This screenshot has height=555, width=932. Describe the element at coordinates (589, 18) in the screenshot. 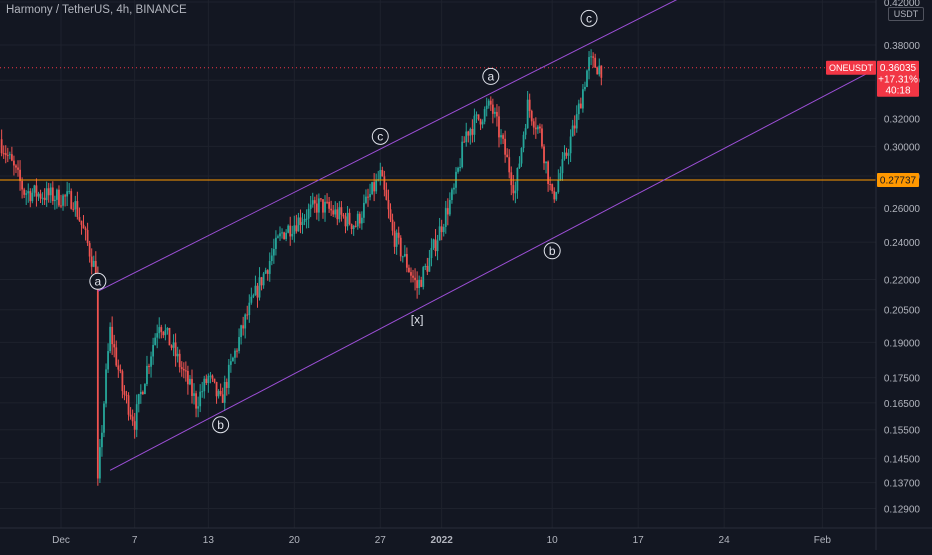

I see `wave-label-6: c` at that location.